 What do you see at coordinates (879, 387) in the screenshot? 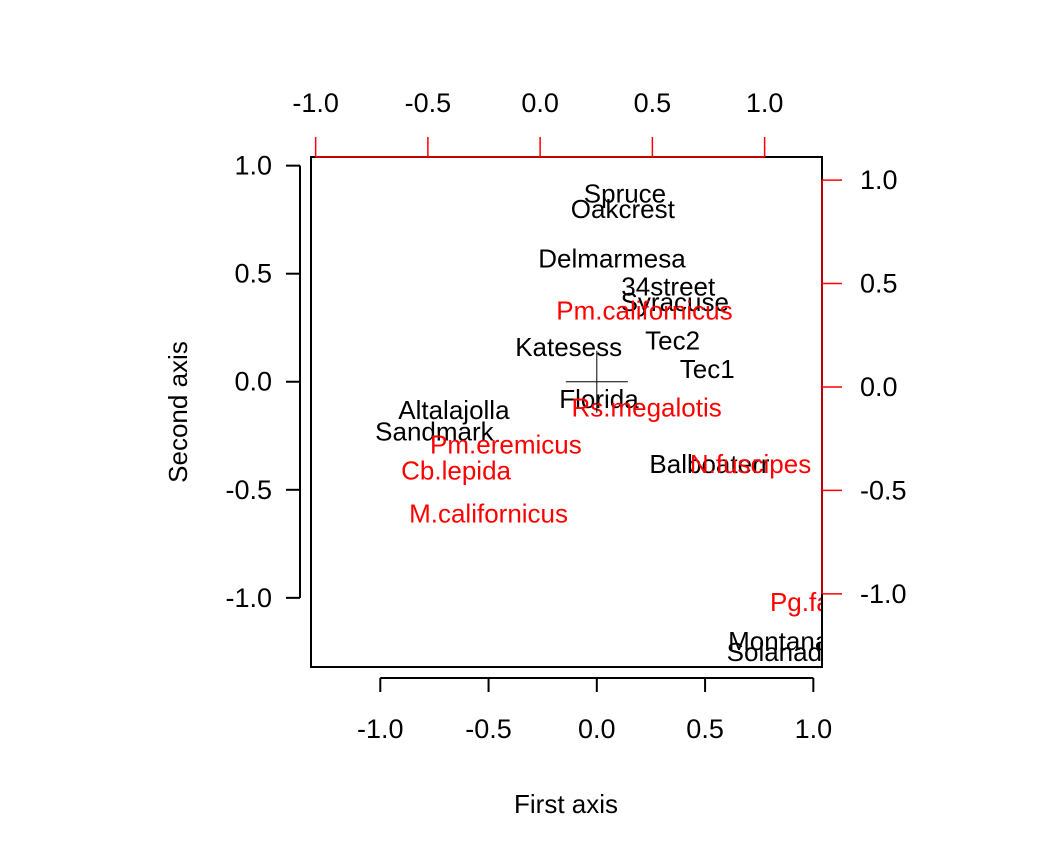
I see `y-tick-label-right: 0.0` at bounding box center [879, 387].